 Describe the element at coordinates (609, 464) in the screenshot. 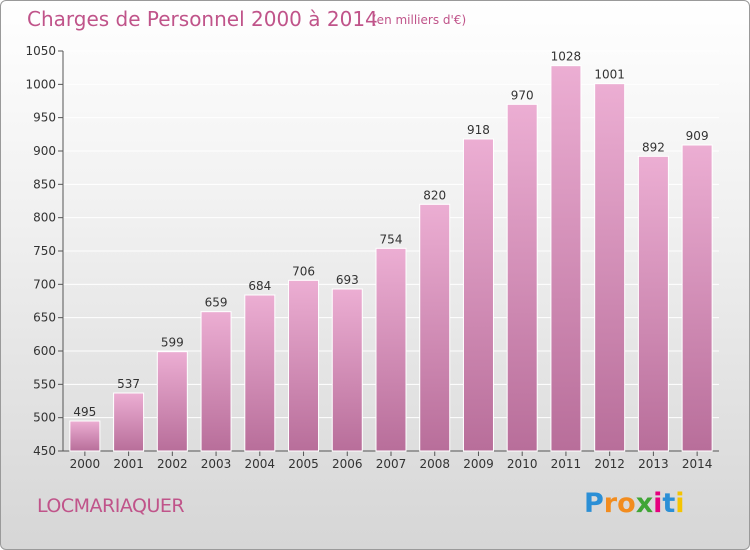

I see `x-tick-label: 2012` at that location.